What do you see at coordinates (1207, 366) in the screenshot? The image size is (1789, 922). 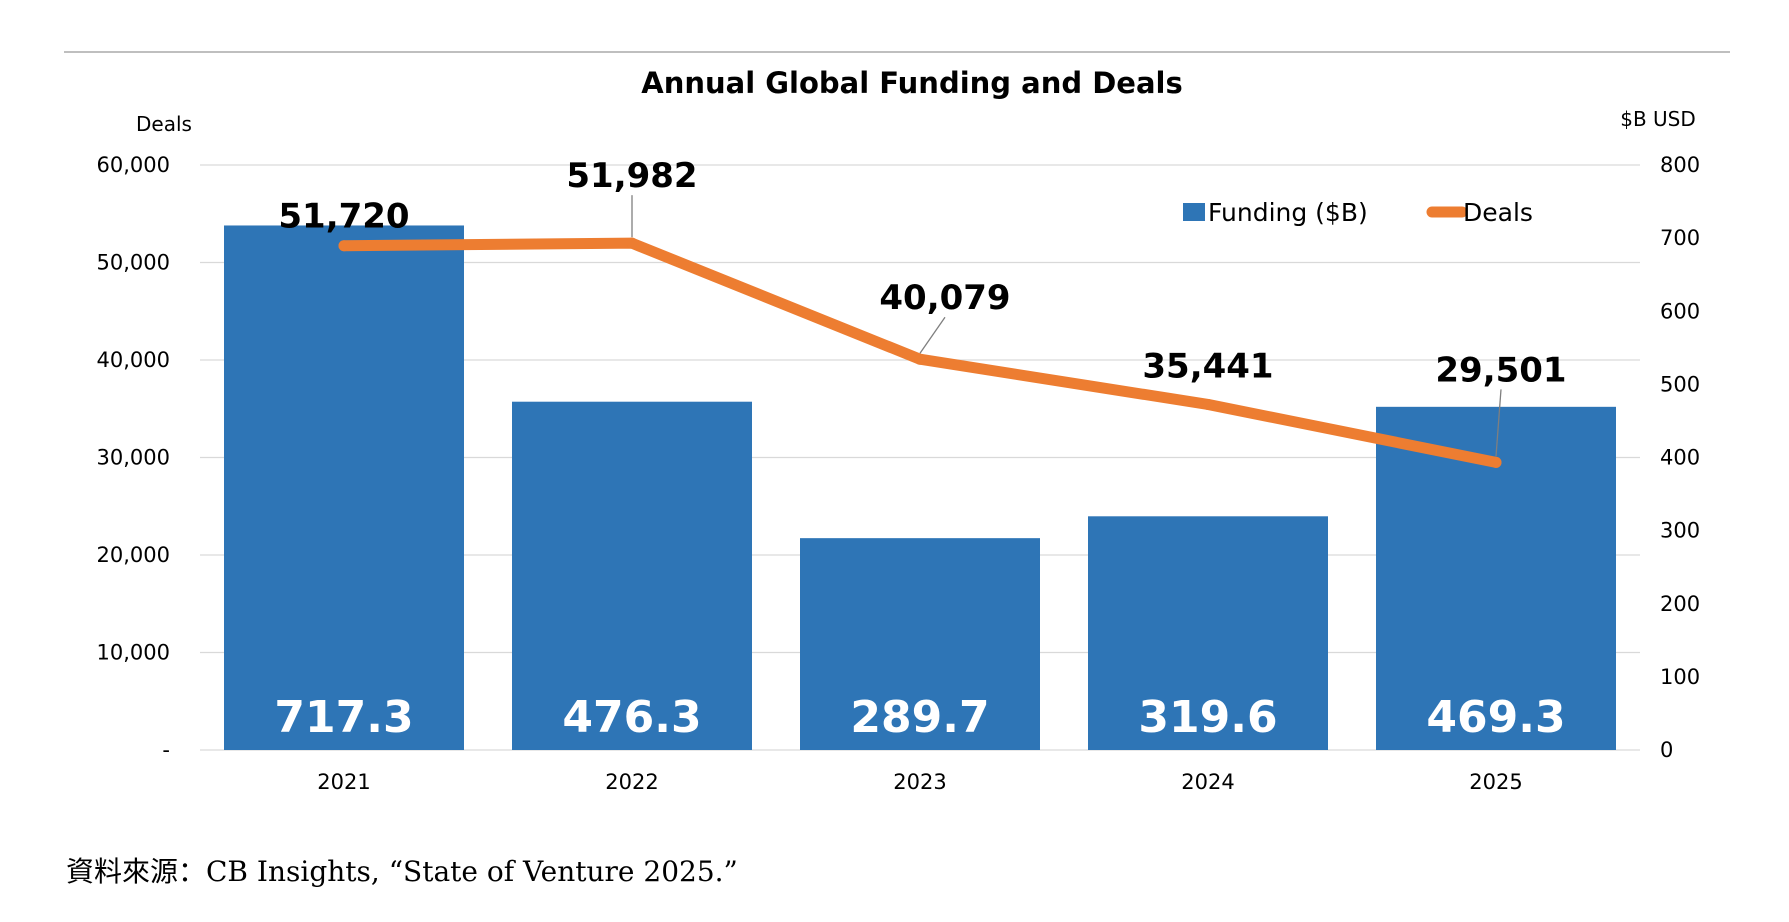 I see `deals-data-label: 35,441` at bounding box center [1207, 366].